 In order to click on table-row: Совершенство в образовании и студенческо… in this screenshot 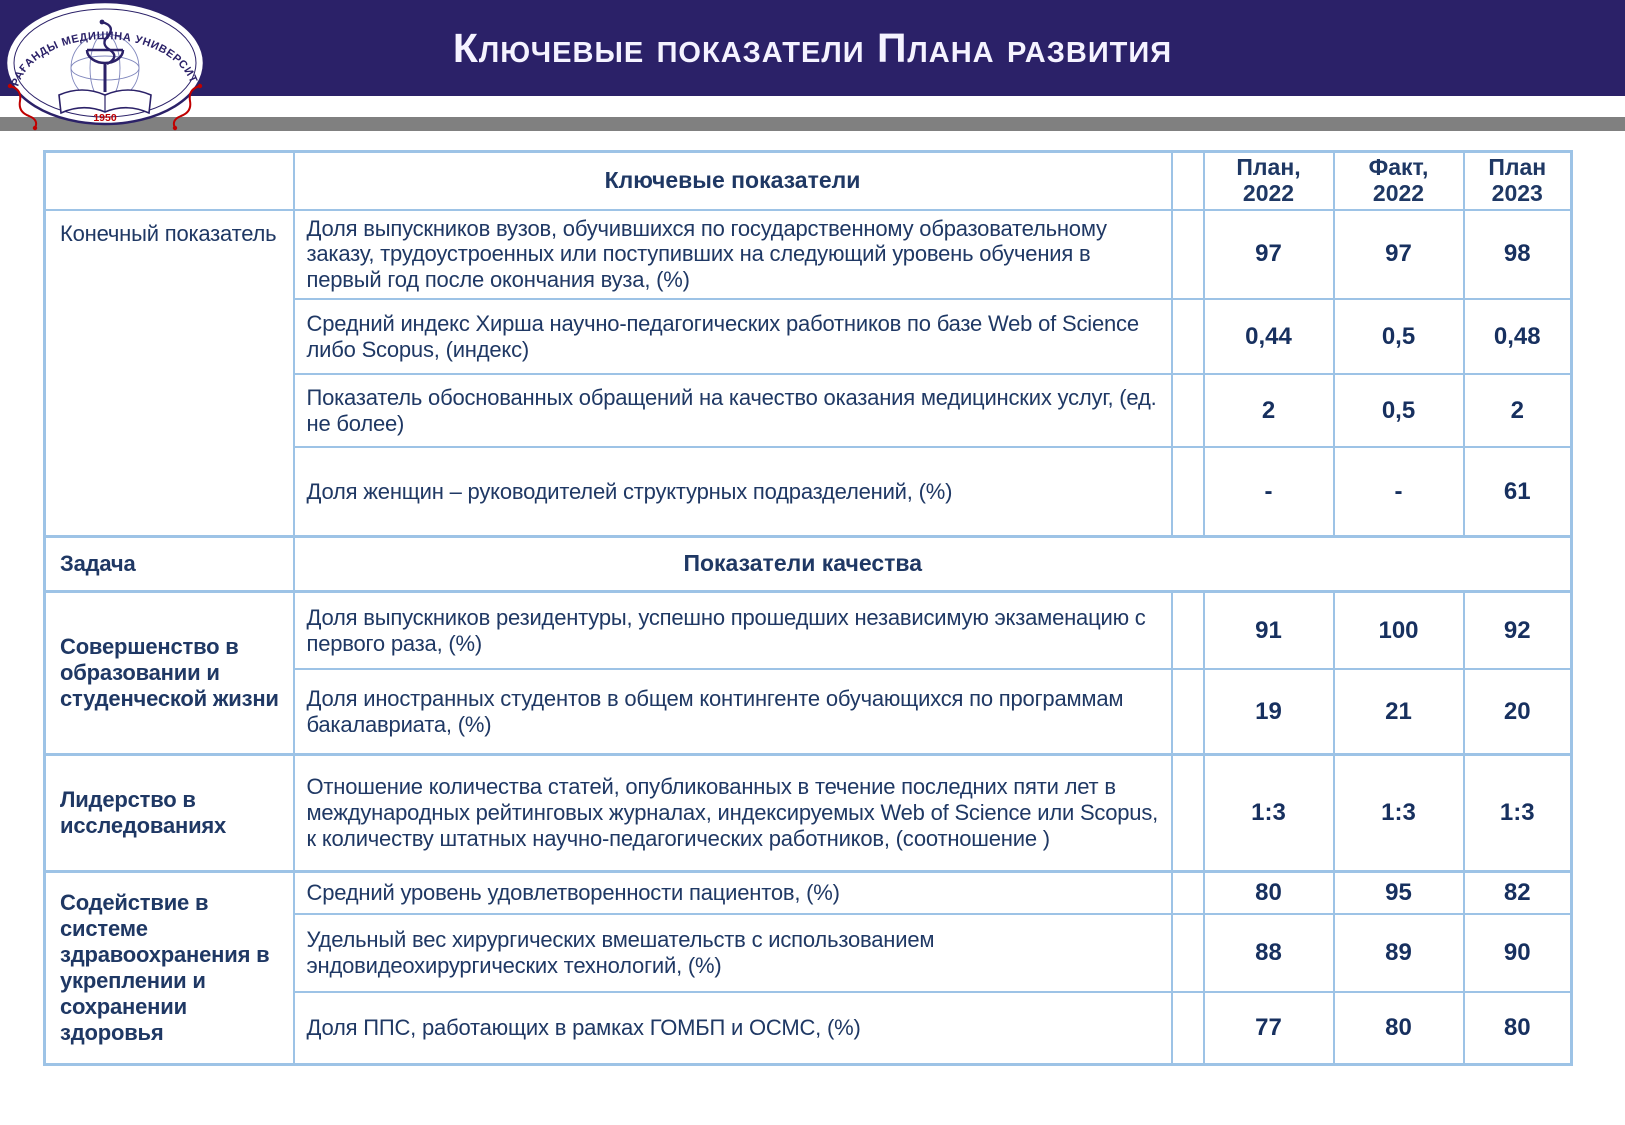, I will do `click(808, 672)`.